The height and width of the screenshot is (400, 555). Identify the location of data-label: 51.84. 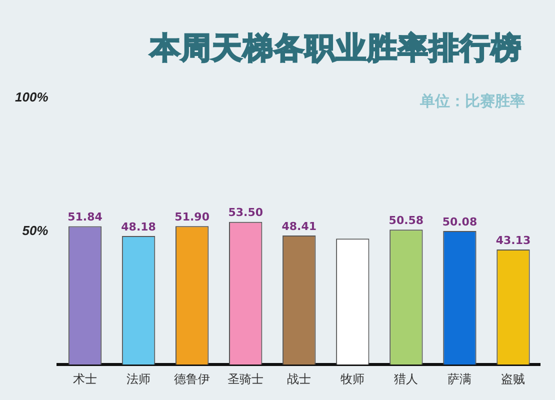
(85, 217).